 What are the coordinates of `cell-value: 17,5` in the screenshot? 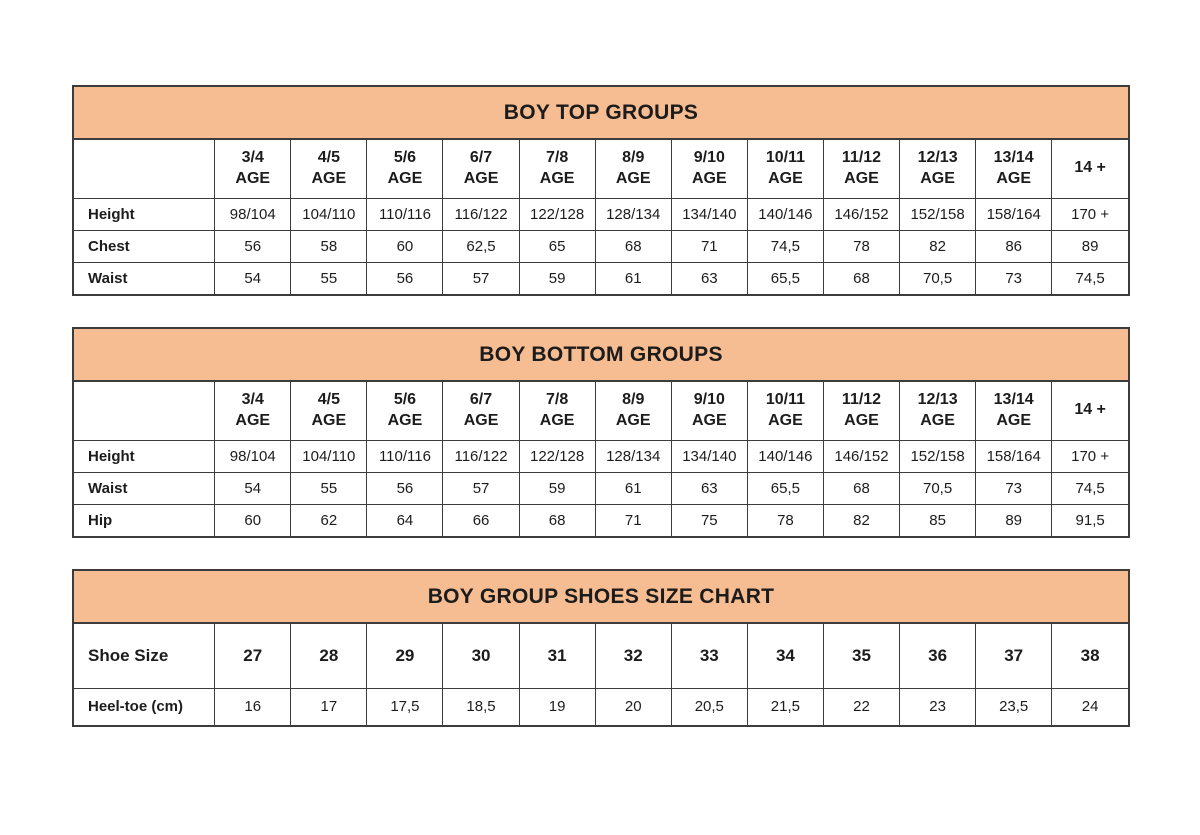 It's located at (405, 706).